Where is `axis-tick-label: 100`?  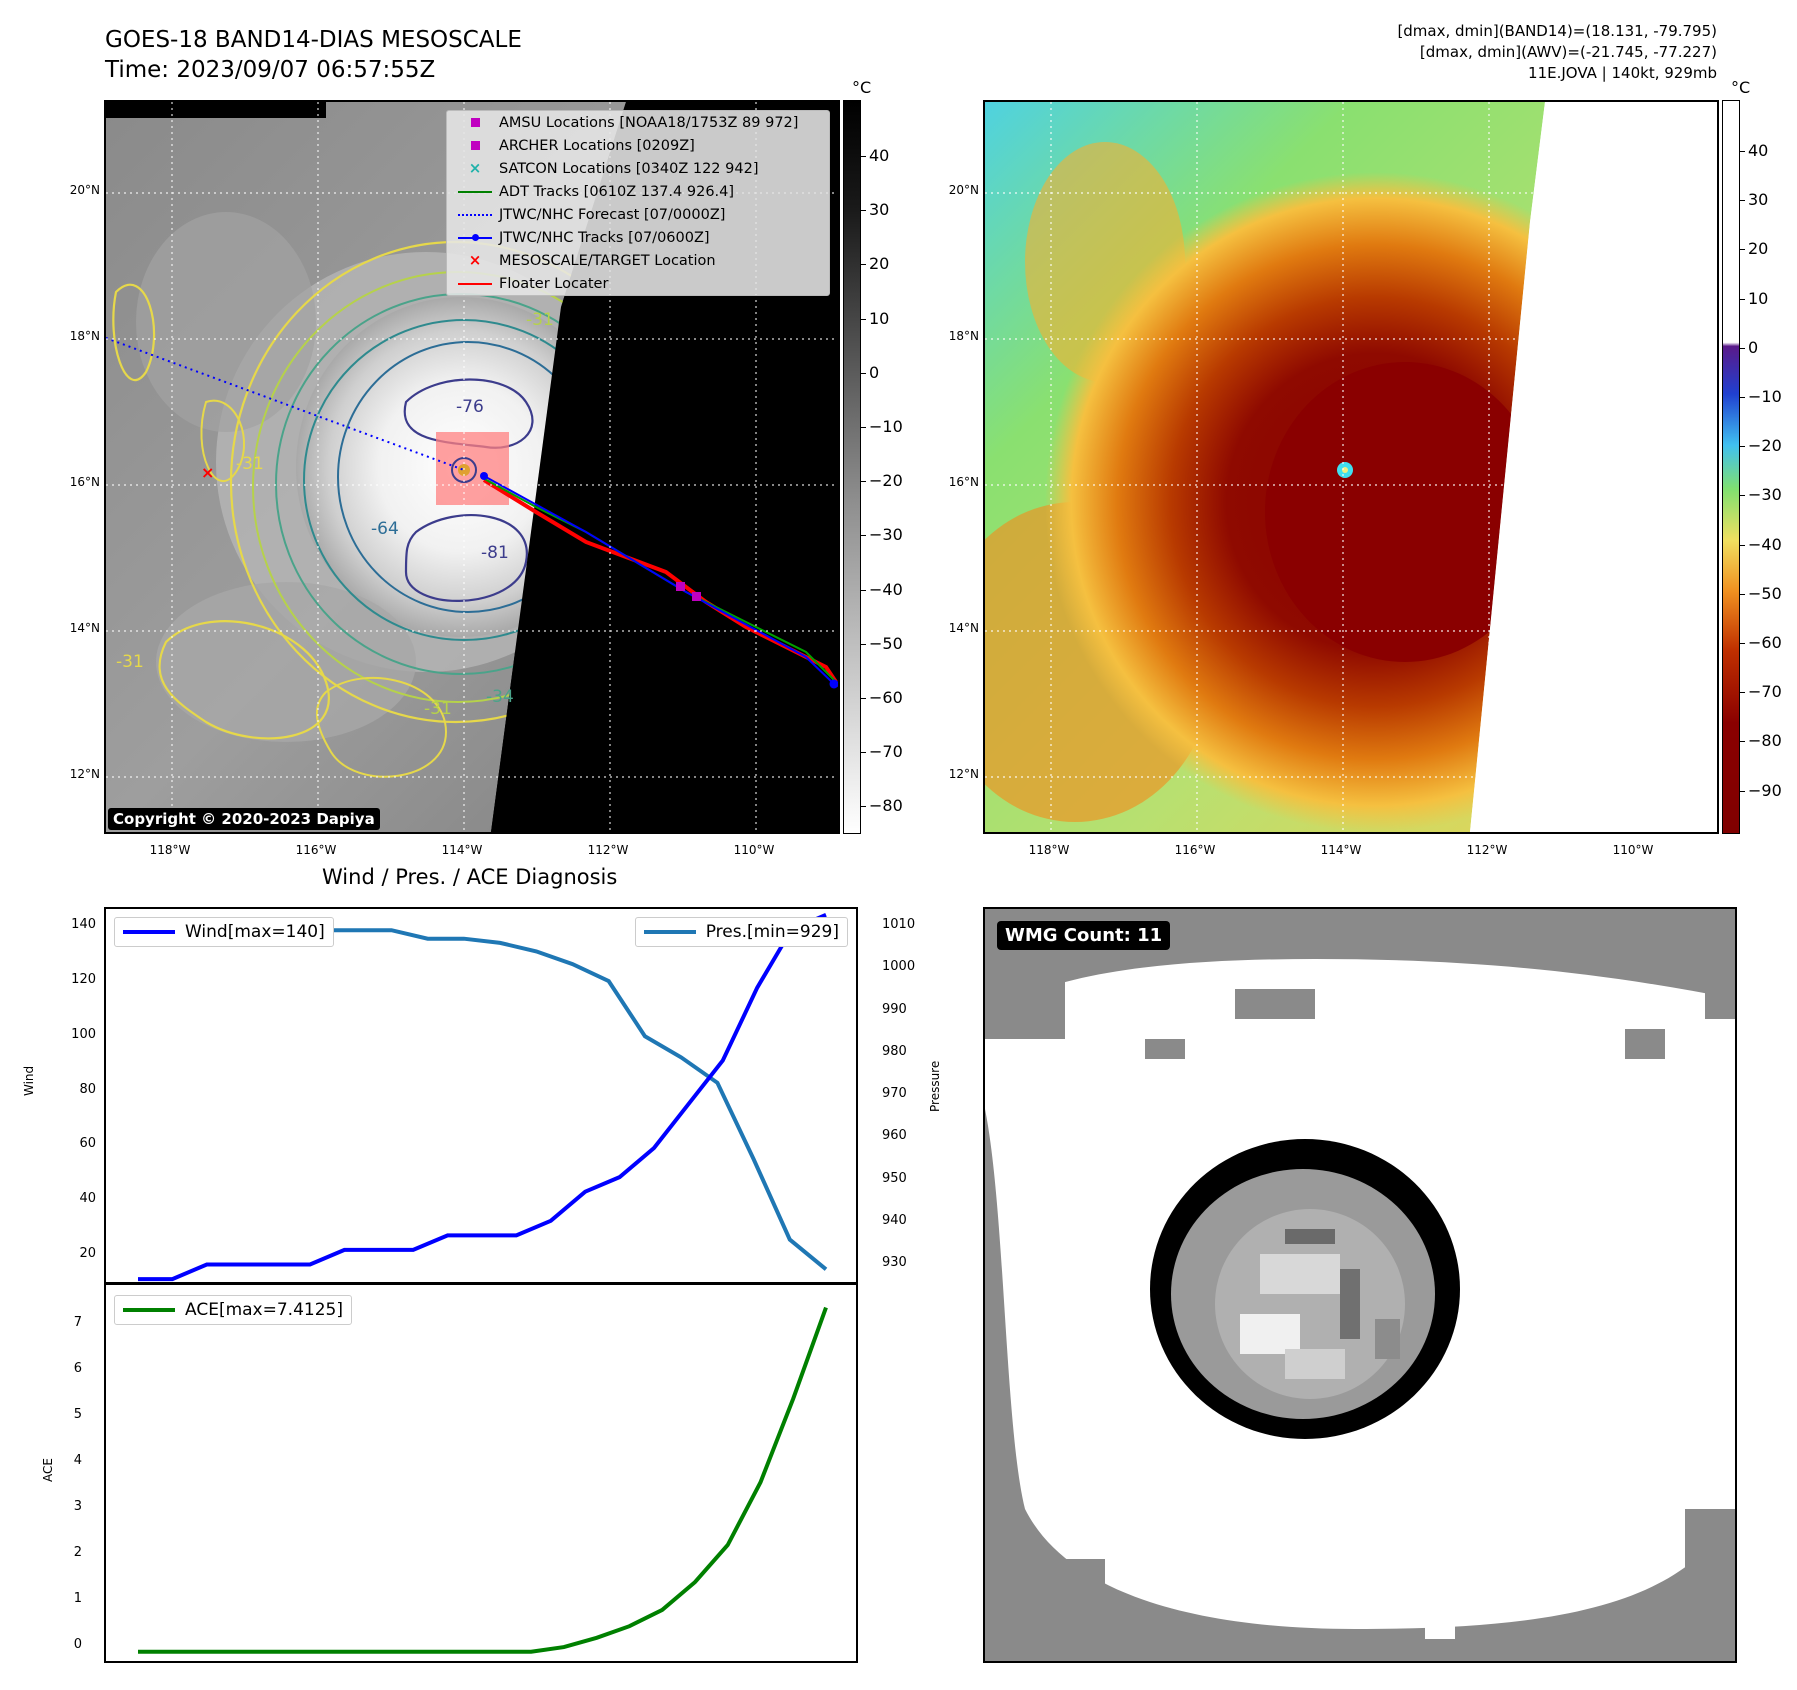
axis-tick-label: 100 is located at coordinates (83, 1034).